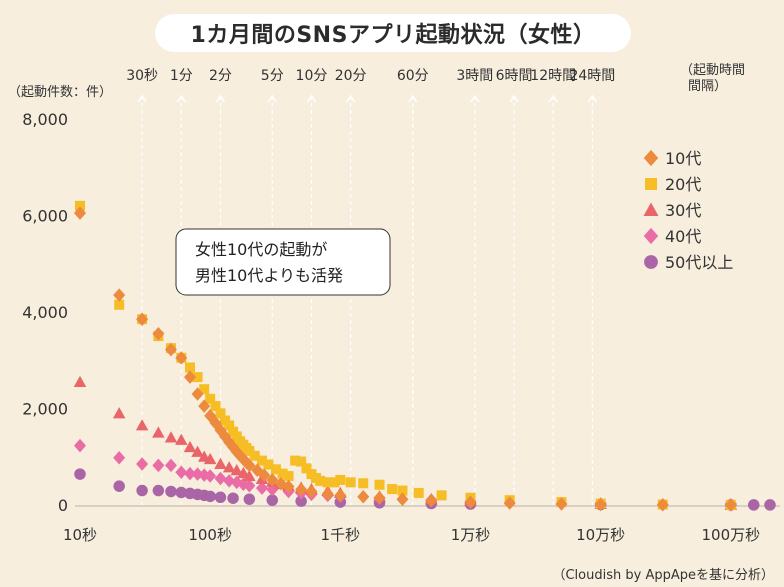 The height and width of the screenshot is (587, 784). What do you see at coordinates (471, 535) in the screenshot?
I see `bottom-tick-label: 1万秒` at bounding box center [471, 535].